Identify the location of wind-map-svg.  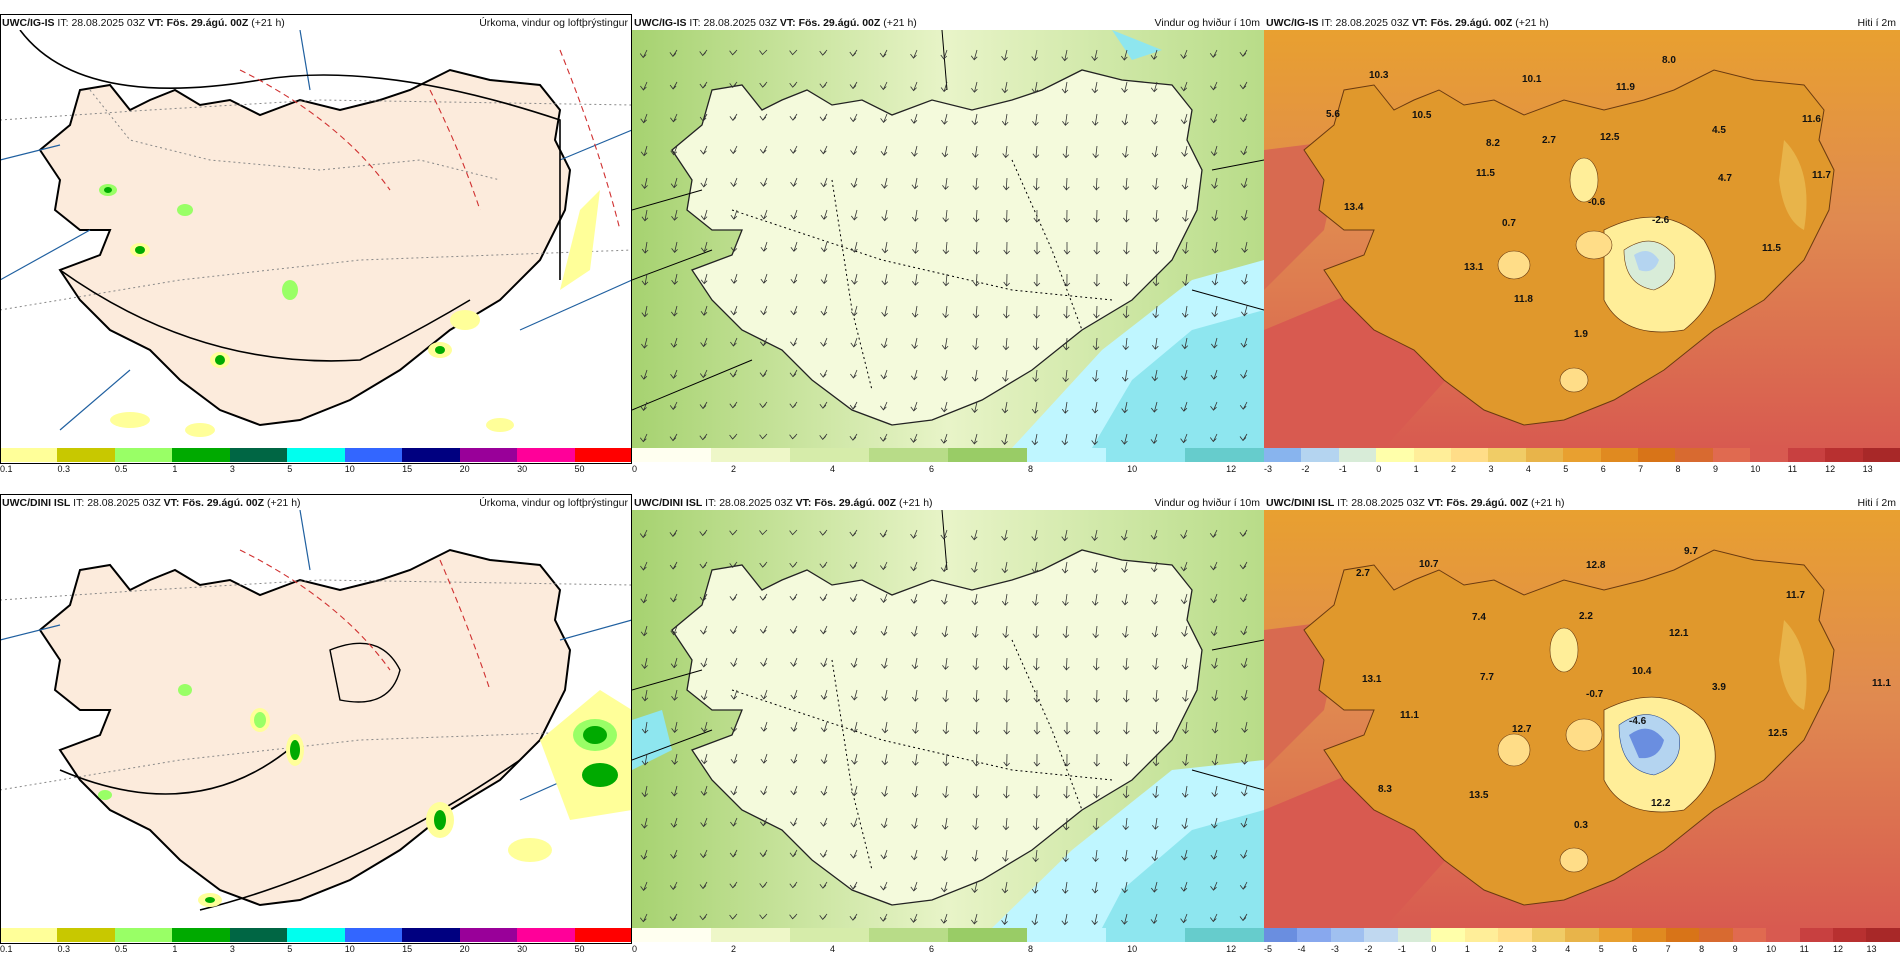
(948, 239).